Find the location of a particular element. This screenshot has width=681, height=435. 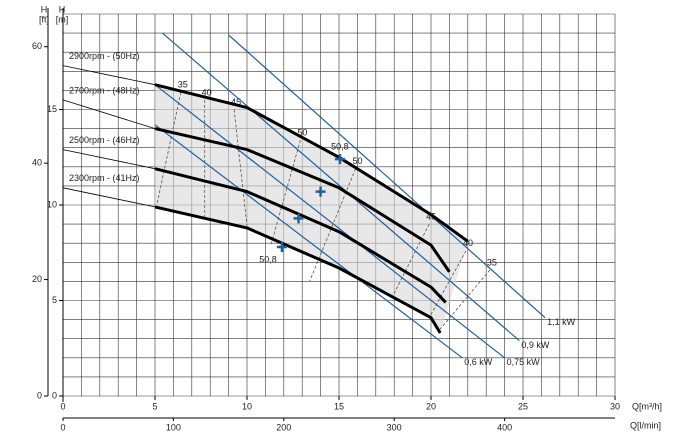

y2-tick-label: 40 is located at coordinates (37, 163).